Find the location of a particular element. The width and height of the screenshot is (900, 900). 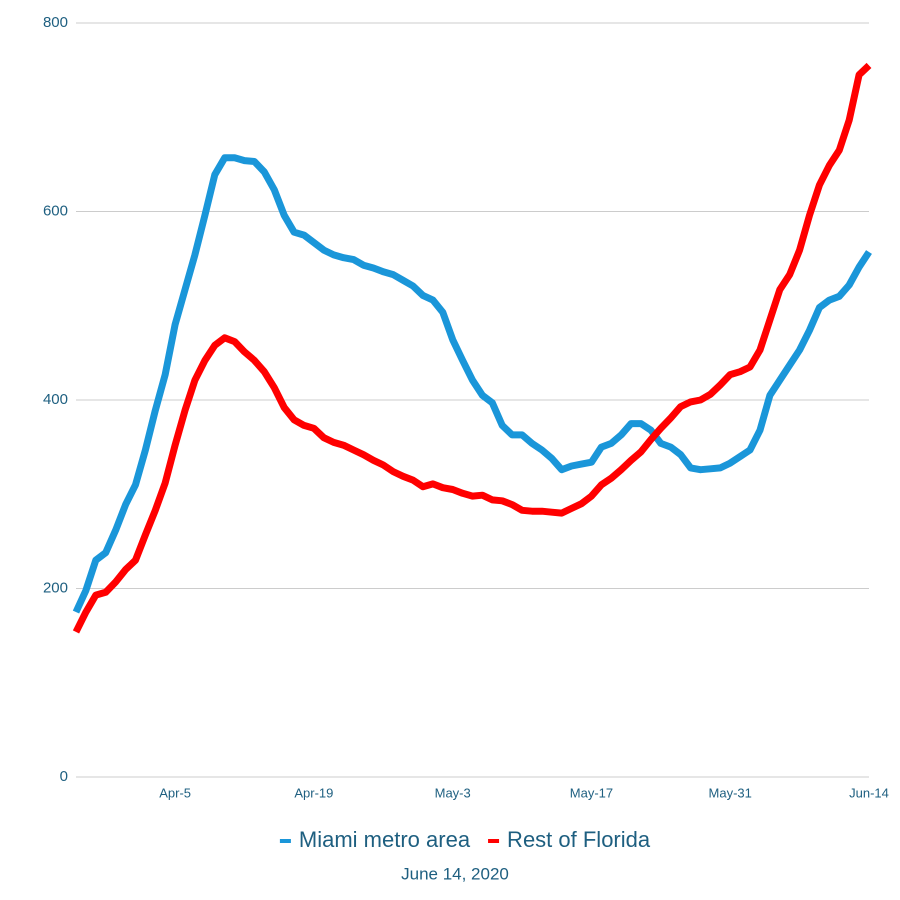

x-tick-label: May-31 is located at coordinates (730, 792).